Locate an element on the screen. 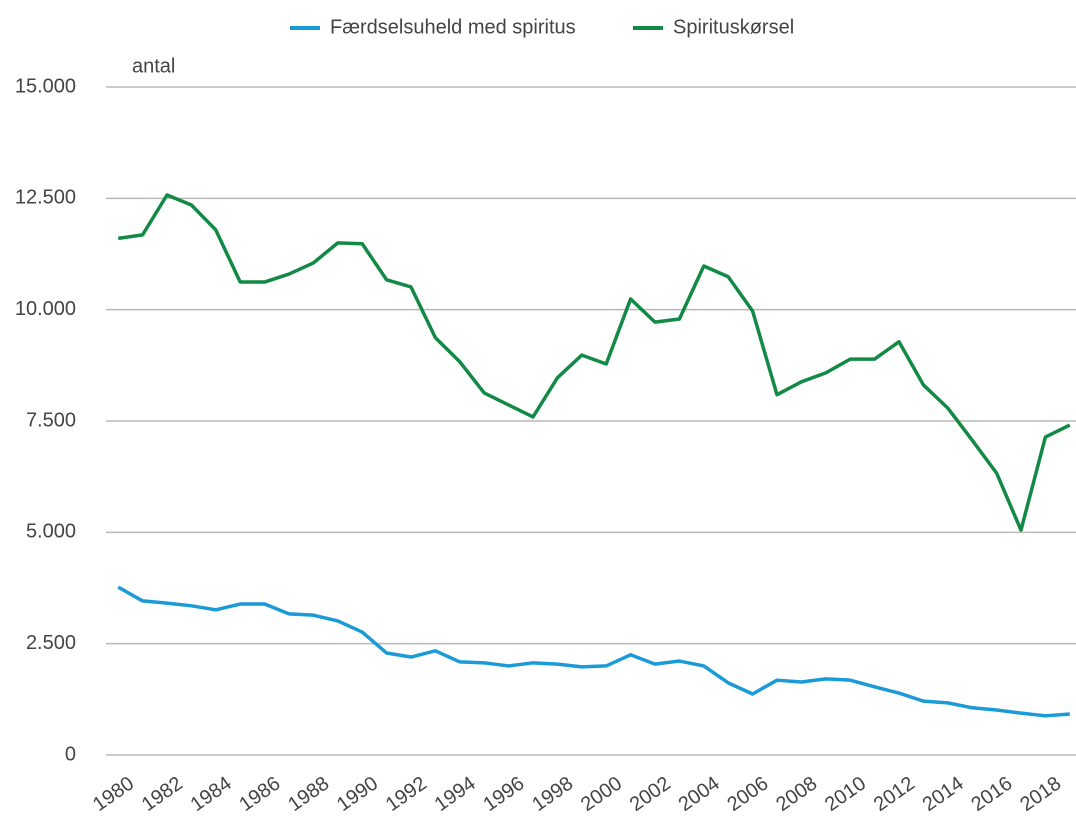 The image size is (1076, 833). x-tick-label: 2006 is located at coordinates (747, 794).